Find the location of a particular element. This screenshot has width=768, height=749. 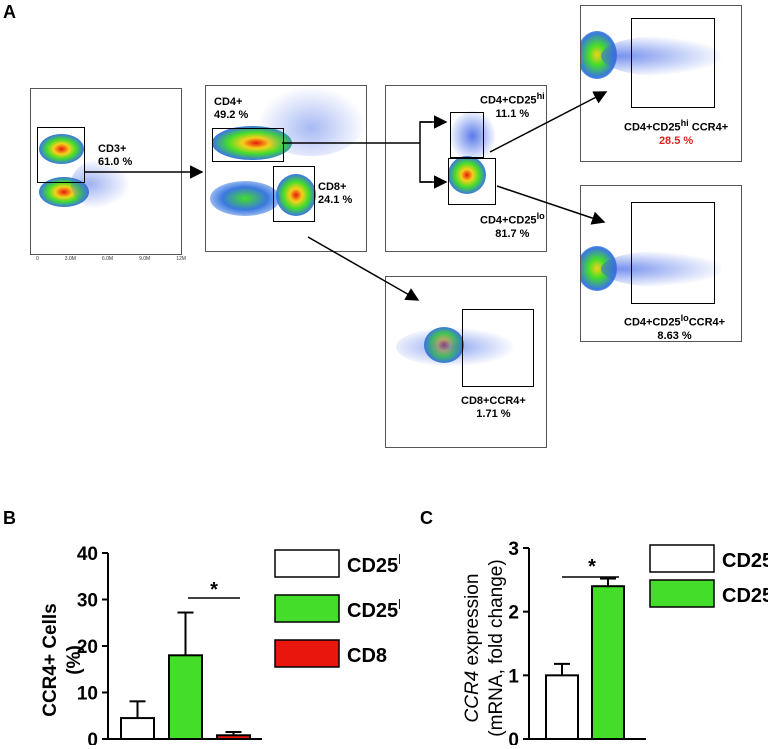

flow-plot-cd3 is located at coordinates (106, 171).